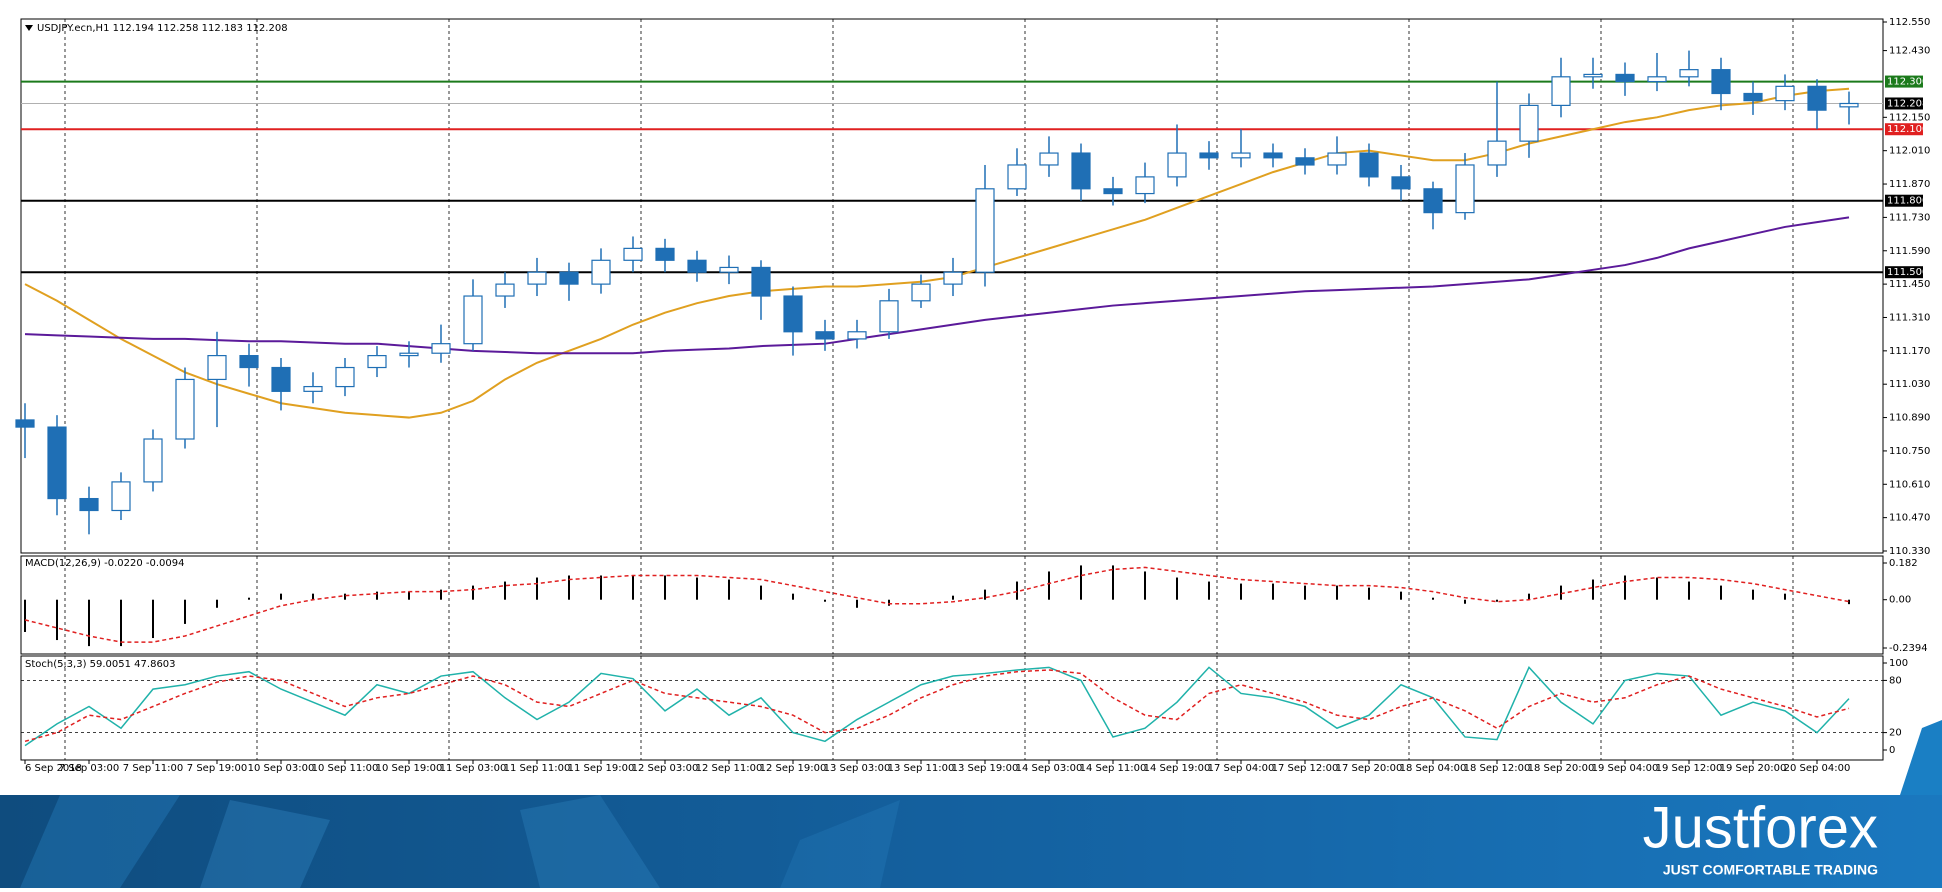  I want to click on y-tick-label: 110.750, so click(1909, 451).